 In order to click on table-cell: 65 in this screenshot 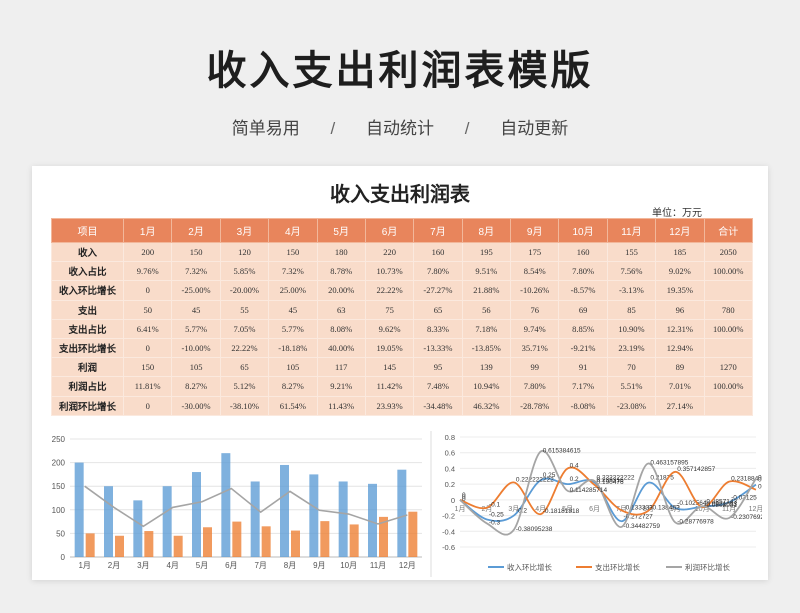, I will do `click(244, 367)`.